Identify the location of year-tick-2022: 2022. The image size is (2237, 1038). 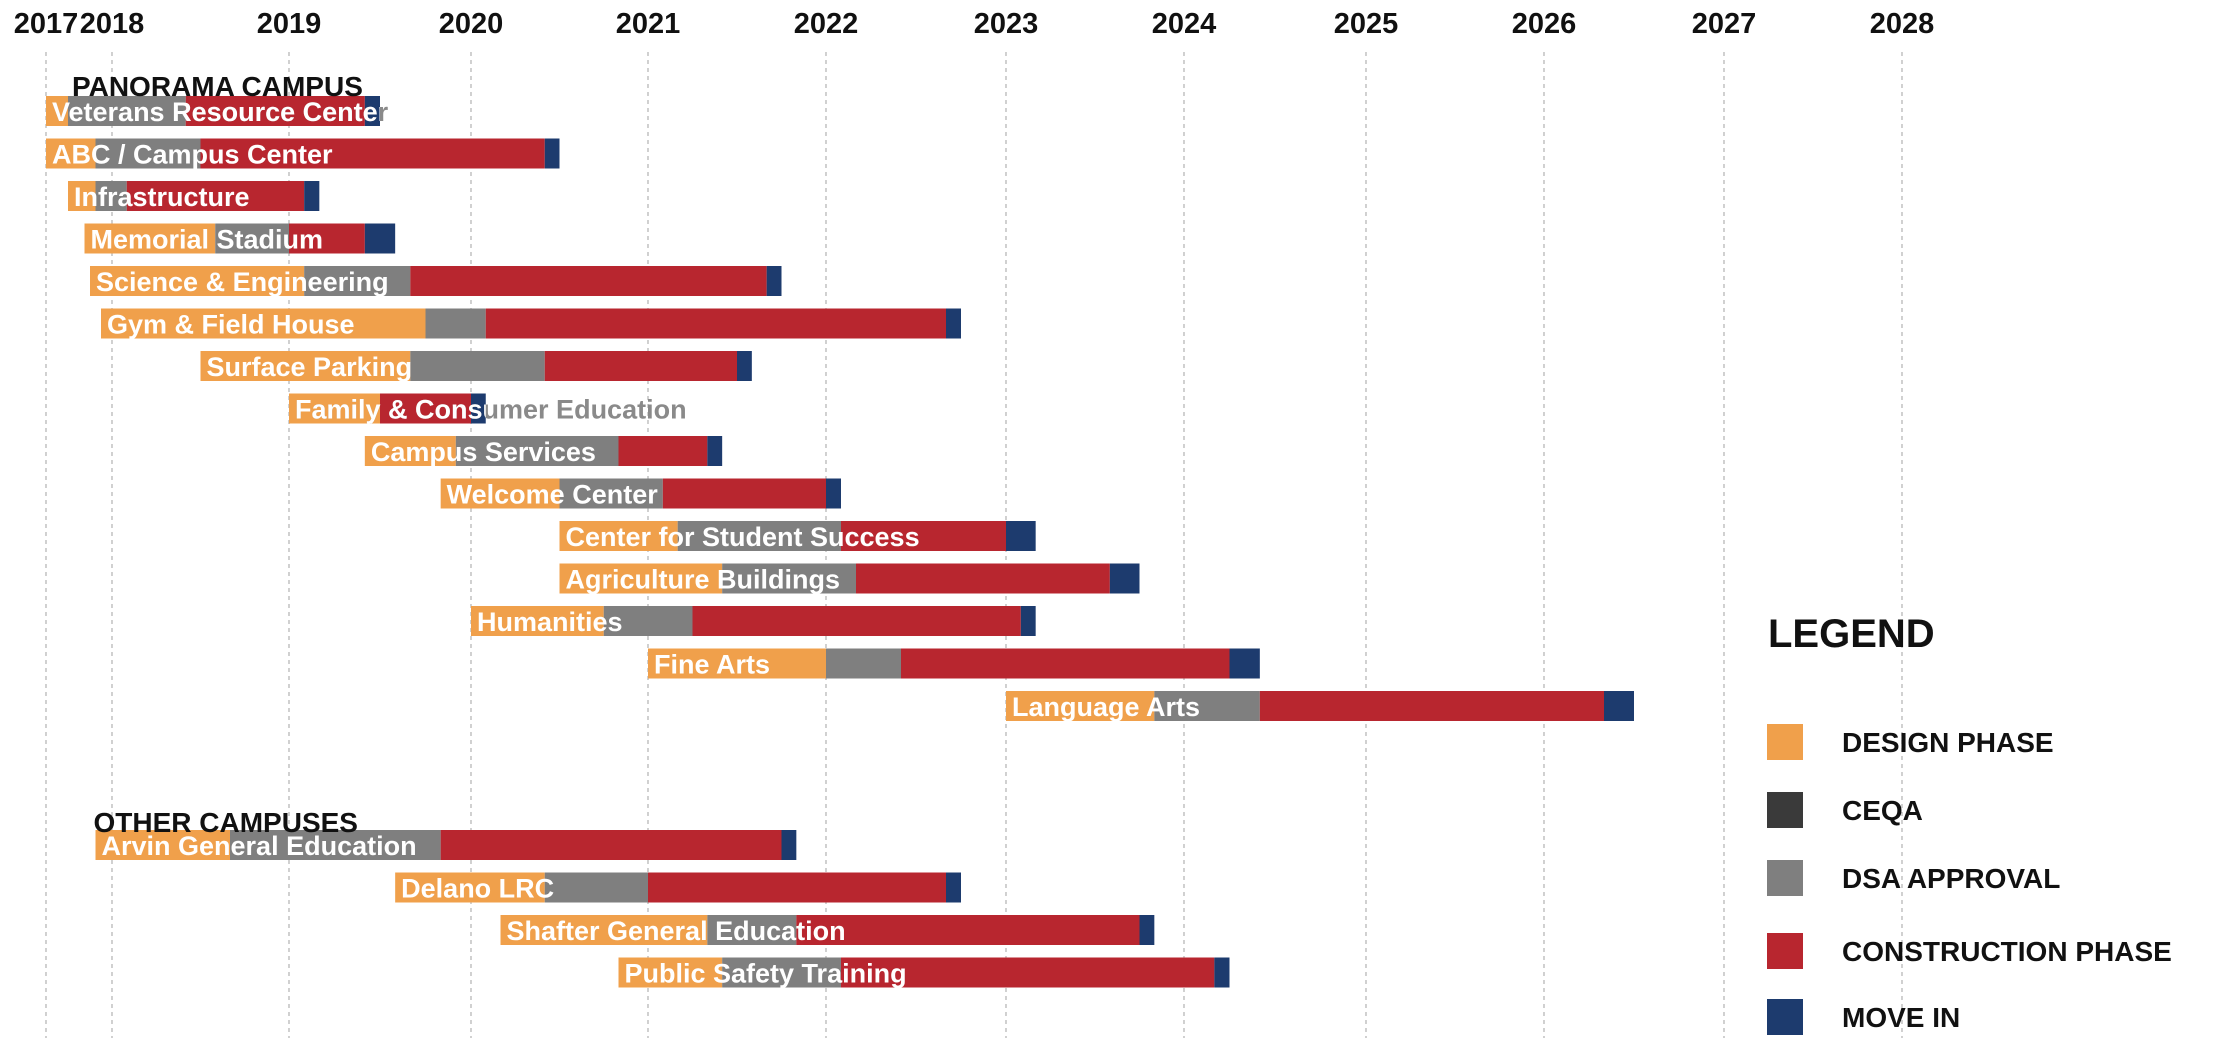
(826, 24).